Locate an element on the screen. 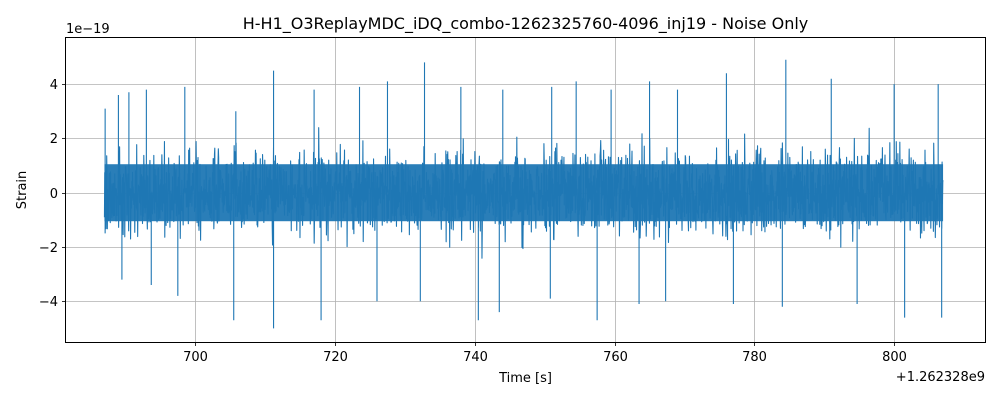 The width and height of the screenshot is (1000, 404). x-tick-label: 780 is located at coordinates (754, 357).